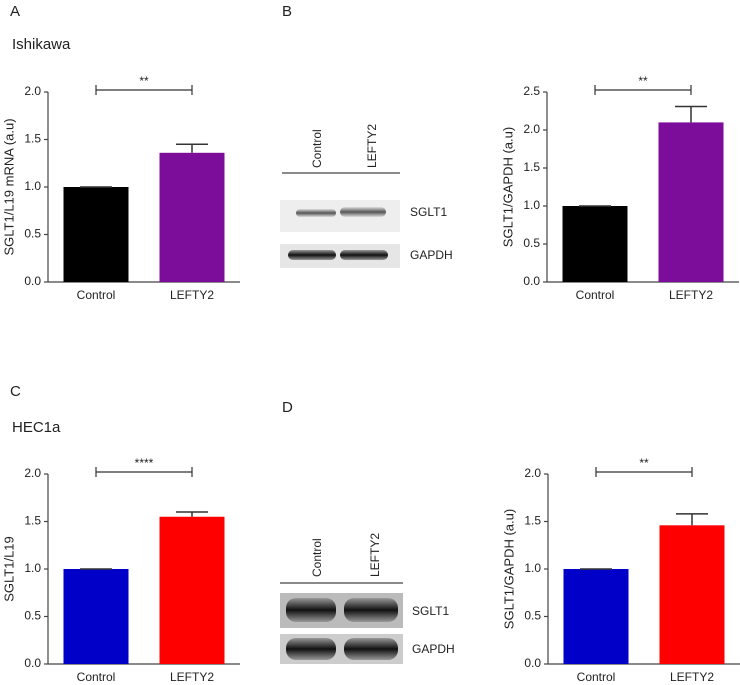 The image size is (740, 685). I want to click on cell-line: HEC1a, so click(36, 427).